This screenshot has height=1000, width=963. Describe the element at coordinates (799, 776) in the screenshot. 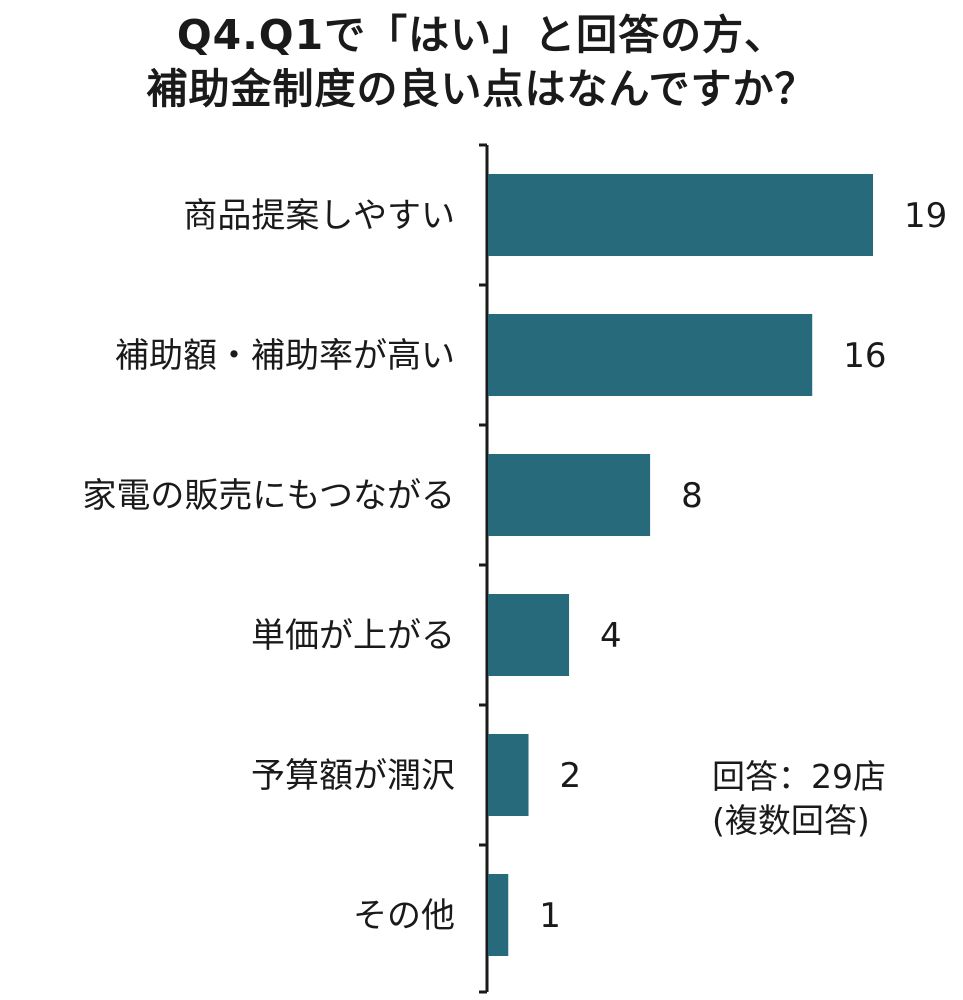

I see `respondent-count: 回答：29店` at that location.